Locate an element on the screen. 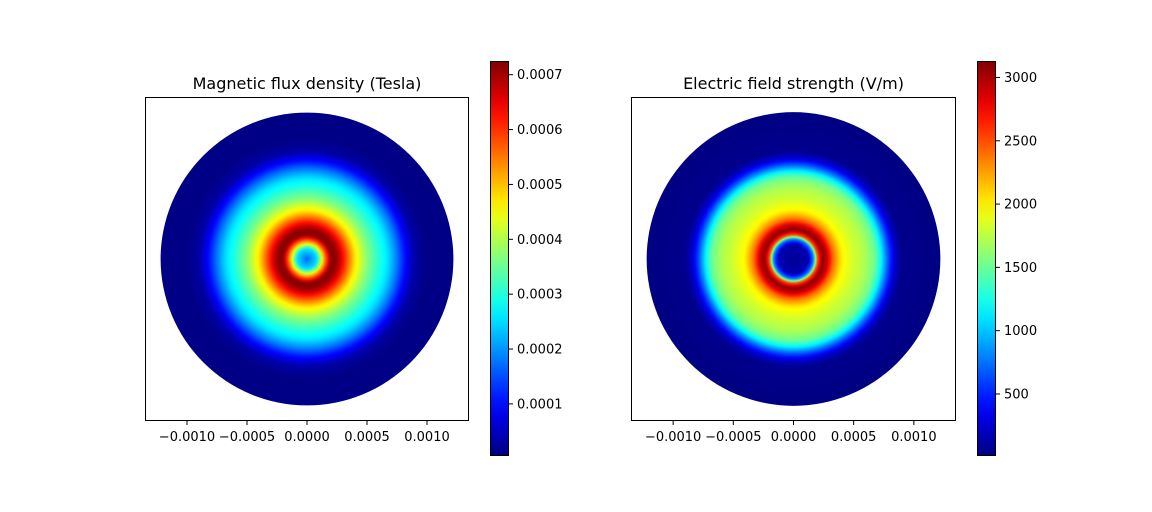 This screenshot has width=1152, height=512. colorbar-tick-label: 0.0002 is located at coordinates (540, 350).